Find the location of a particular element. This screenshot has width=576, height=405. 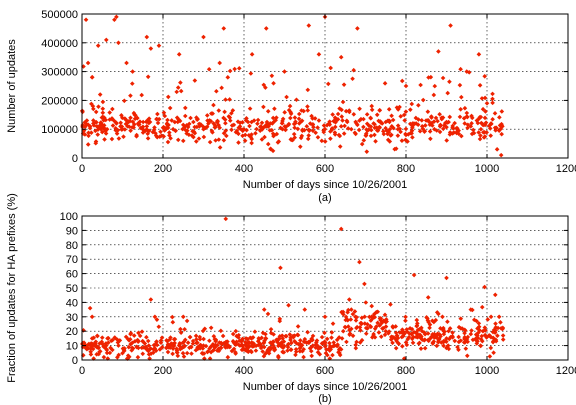

y-tick-label: 20 is located at coordinates (72, 332).